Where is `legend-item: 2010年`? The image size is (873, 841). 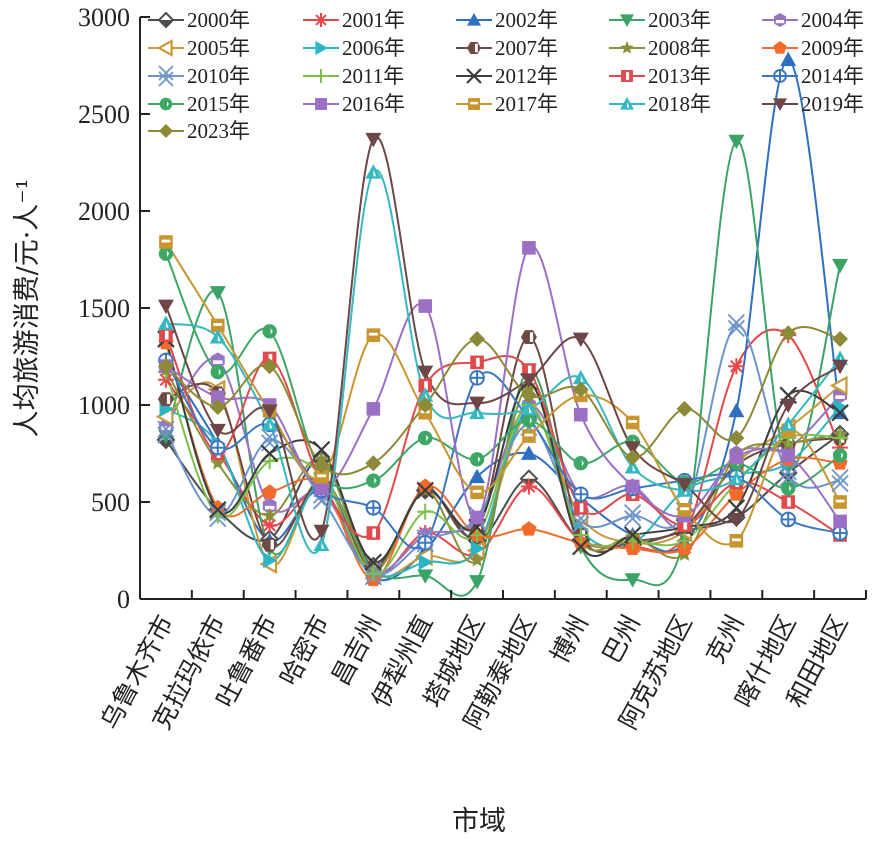
legend-item: 2010年 is located at coordinates (199, 76).